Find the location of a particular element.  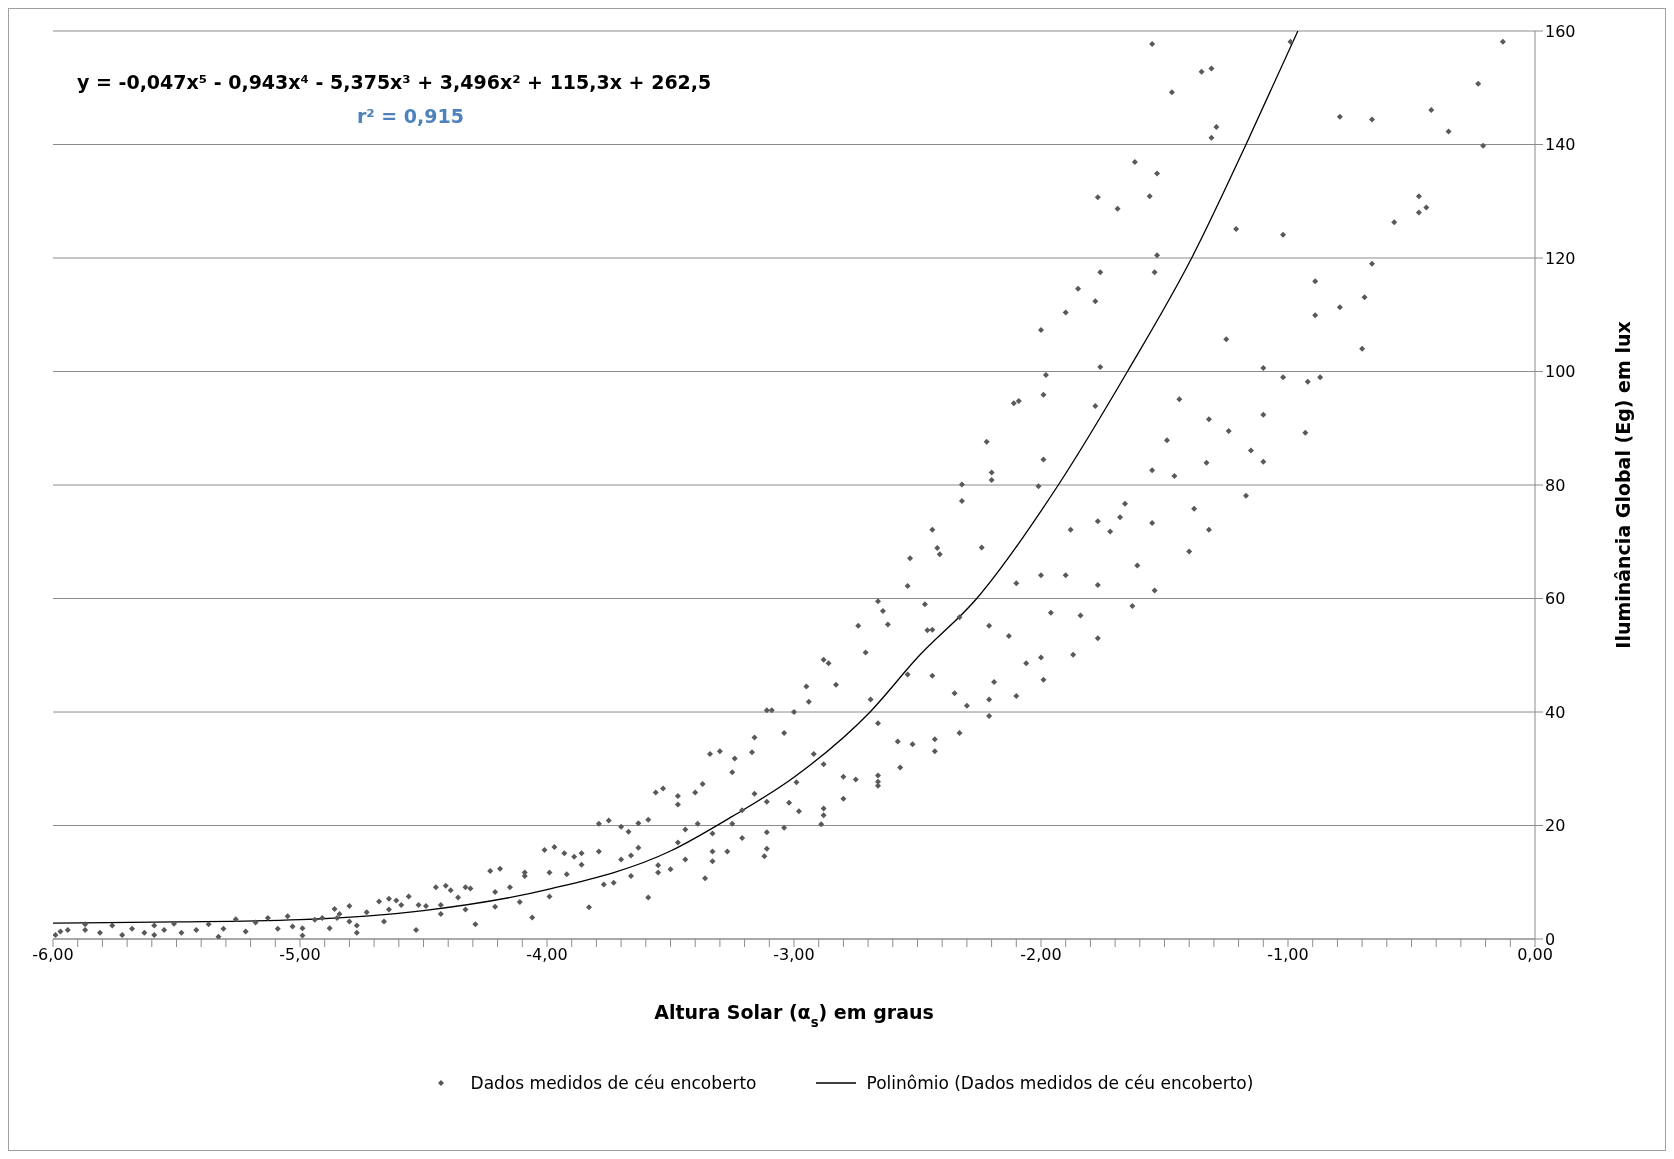

x-tick-label: -6,00 is located at coordinates (53, 955).